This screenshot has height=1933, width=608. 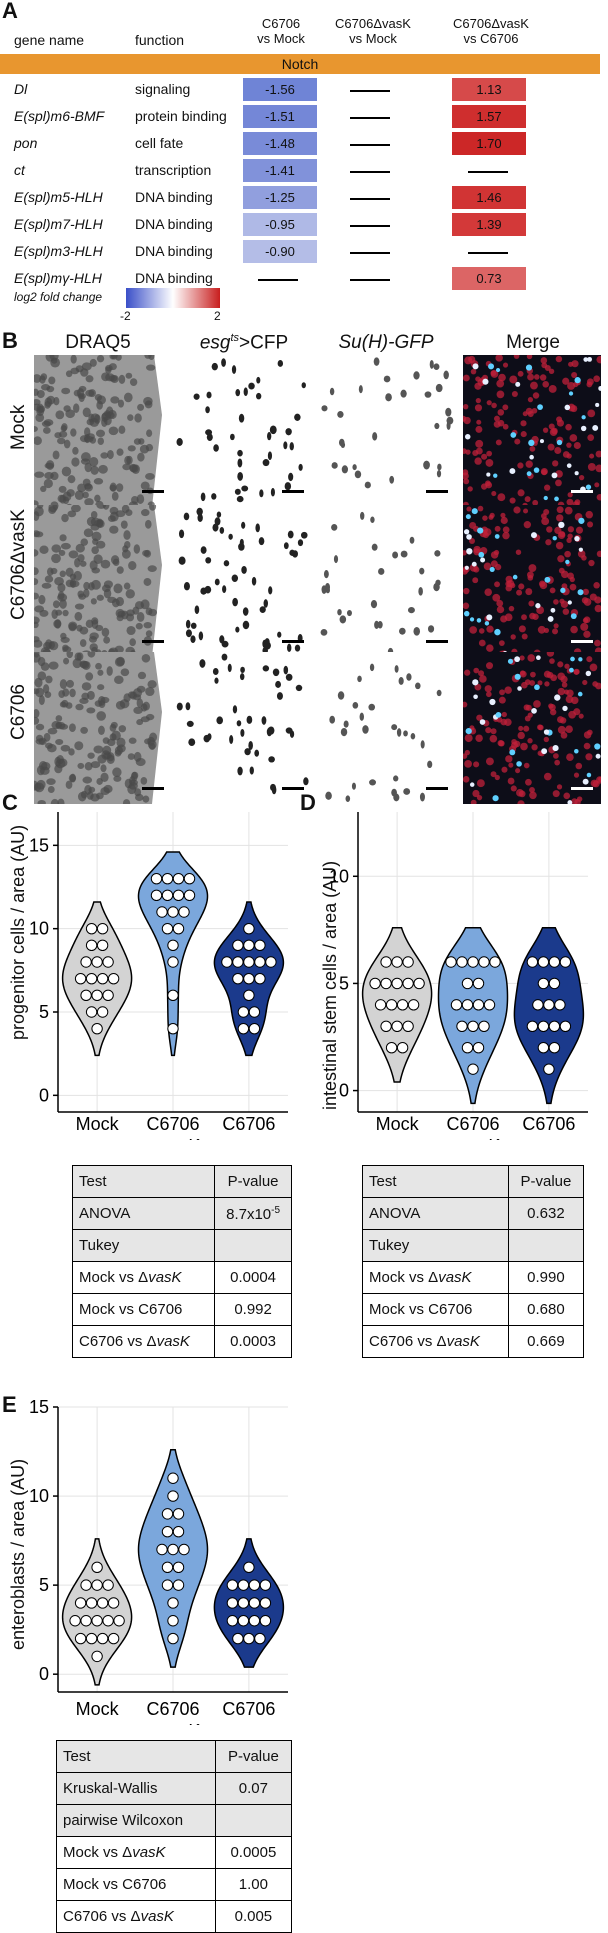 I want to click on fold-change-c6706-vs-mock: -1.51, so click(x=280, y=116).